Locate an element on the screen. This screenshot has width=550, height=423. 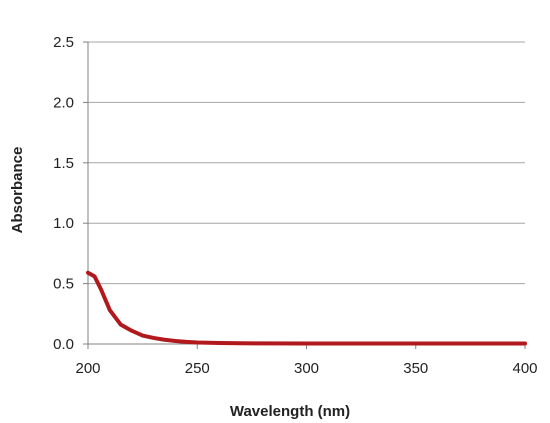
y-tick-label: 0.0 is located at coordinates (63, 344).